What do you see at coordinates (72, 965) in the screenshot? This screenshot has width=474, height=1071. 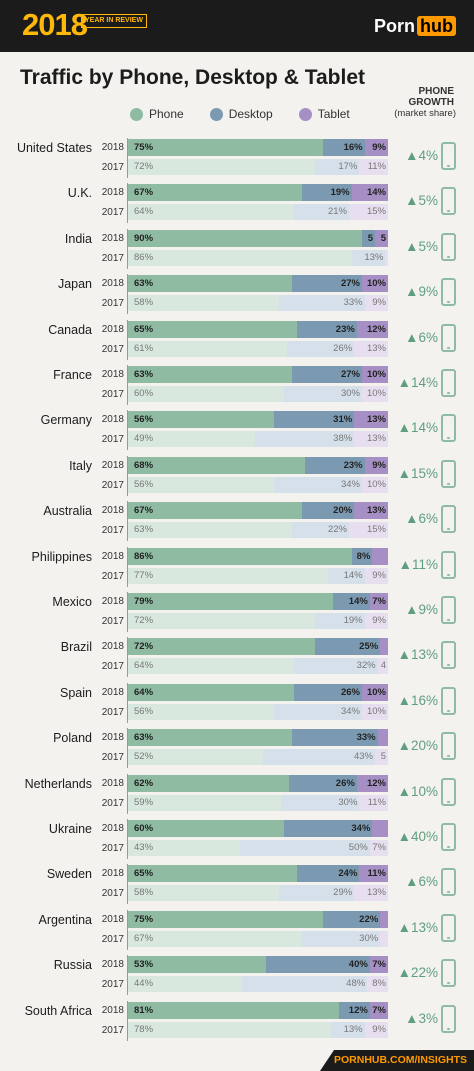 I see `country-label-russia: Russia` at bounding box center [72, 965].